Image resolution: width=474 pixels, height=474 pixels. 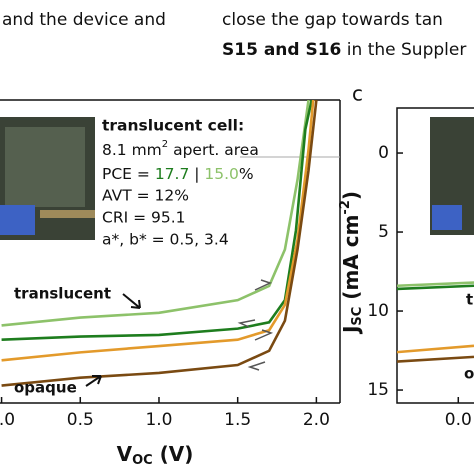 I want to click on inset-text: 17.7, so click(x=172, y=174).